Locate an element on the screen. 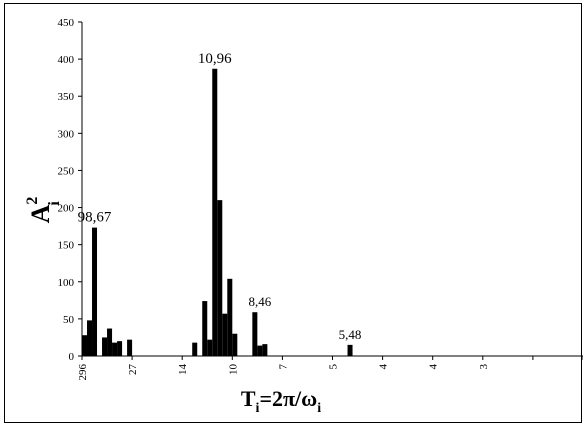 This screenshot has width=588, height=431. y-axis-label-sub: i is located at coordinates (54, 203).